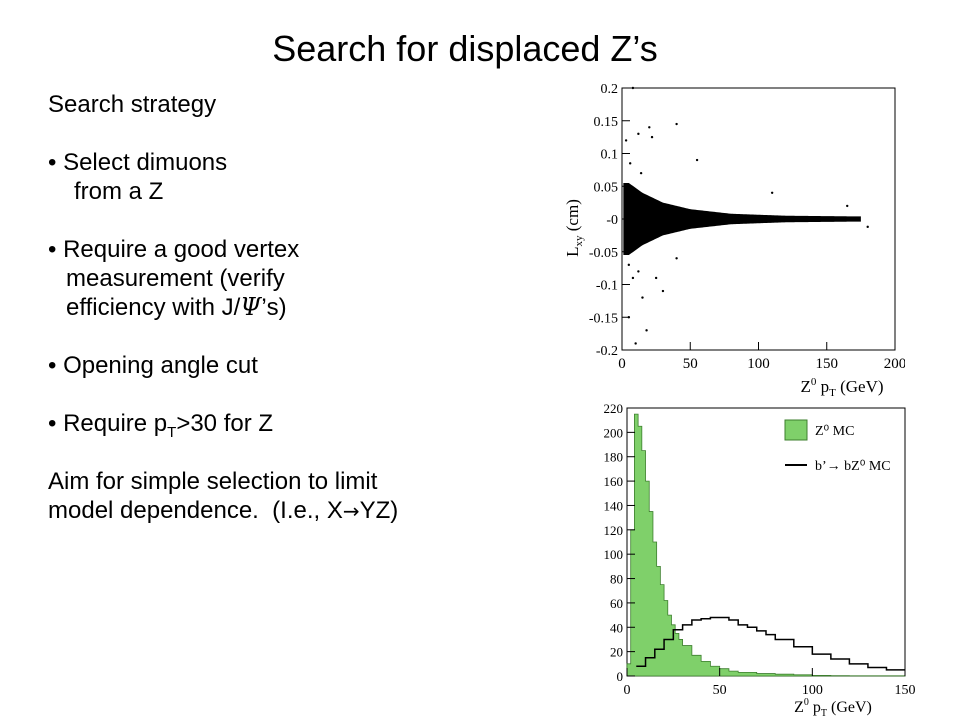  What do you see at coordinates (614, 481) in the screenshot?
I see `hist-ytick-label-8: 160` at bounding box center [614, 481].